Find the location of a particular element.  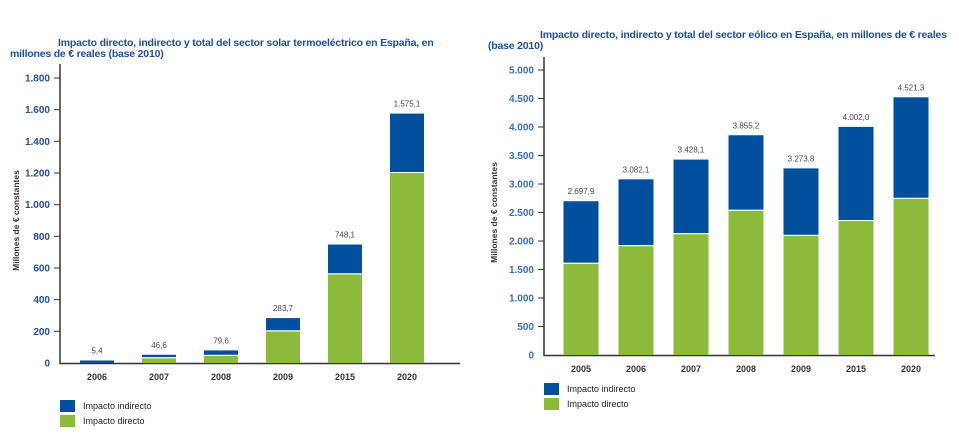

solar-y-tick-label: 800 is located at coordinates (41, 237).